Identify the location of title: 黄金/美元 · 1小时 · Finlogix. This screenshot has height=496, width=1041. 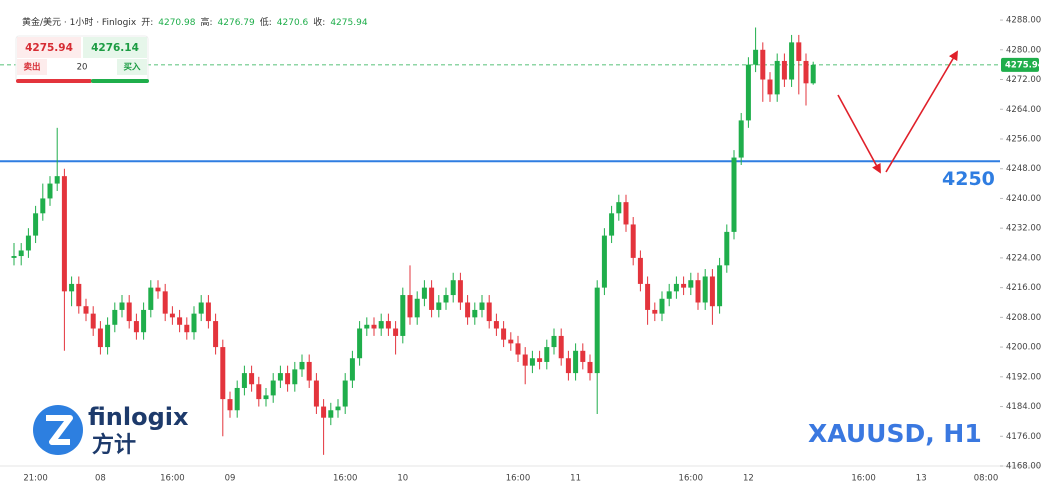
(79, 22).